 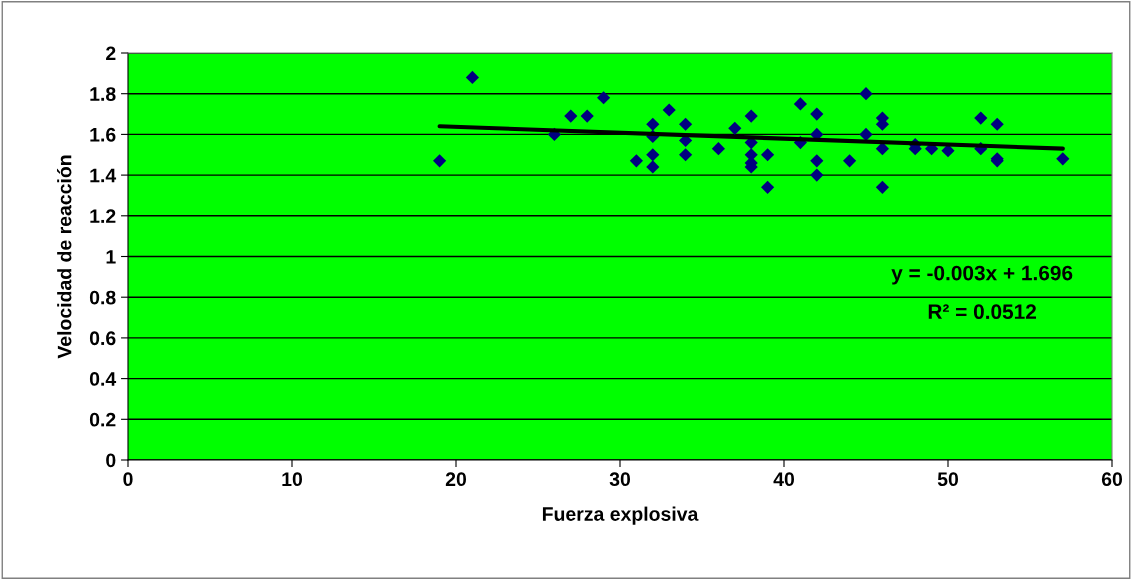 I want to click on annotation: R² = 0.0512, so click(x=982, y=312).